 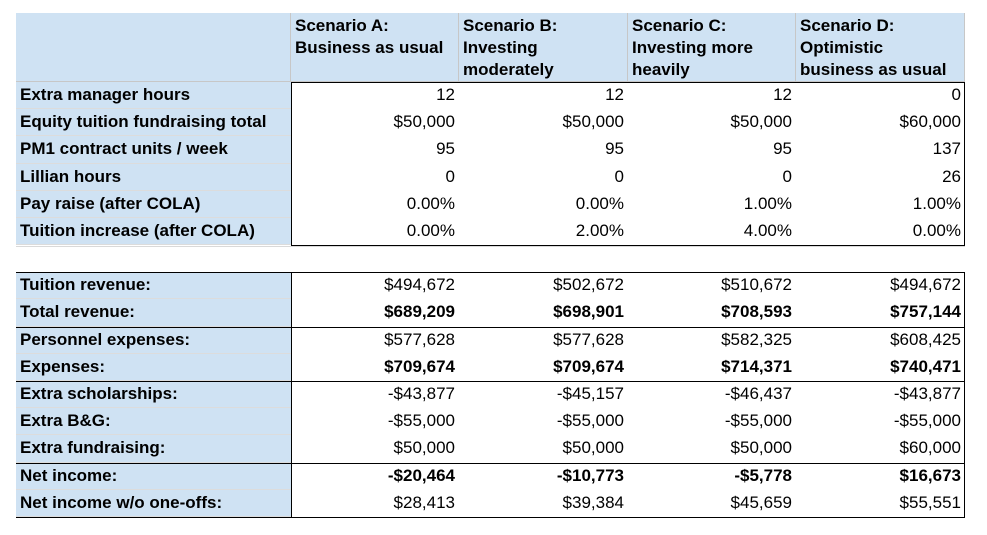 I want to click on output-row-label: Extra B&G:, so click(x=153, y=422).